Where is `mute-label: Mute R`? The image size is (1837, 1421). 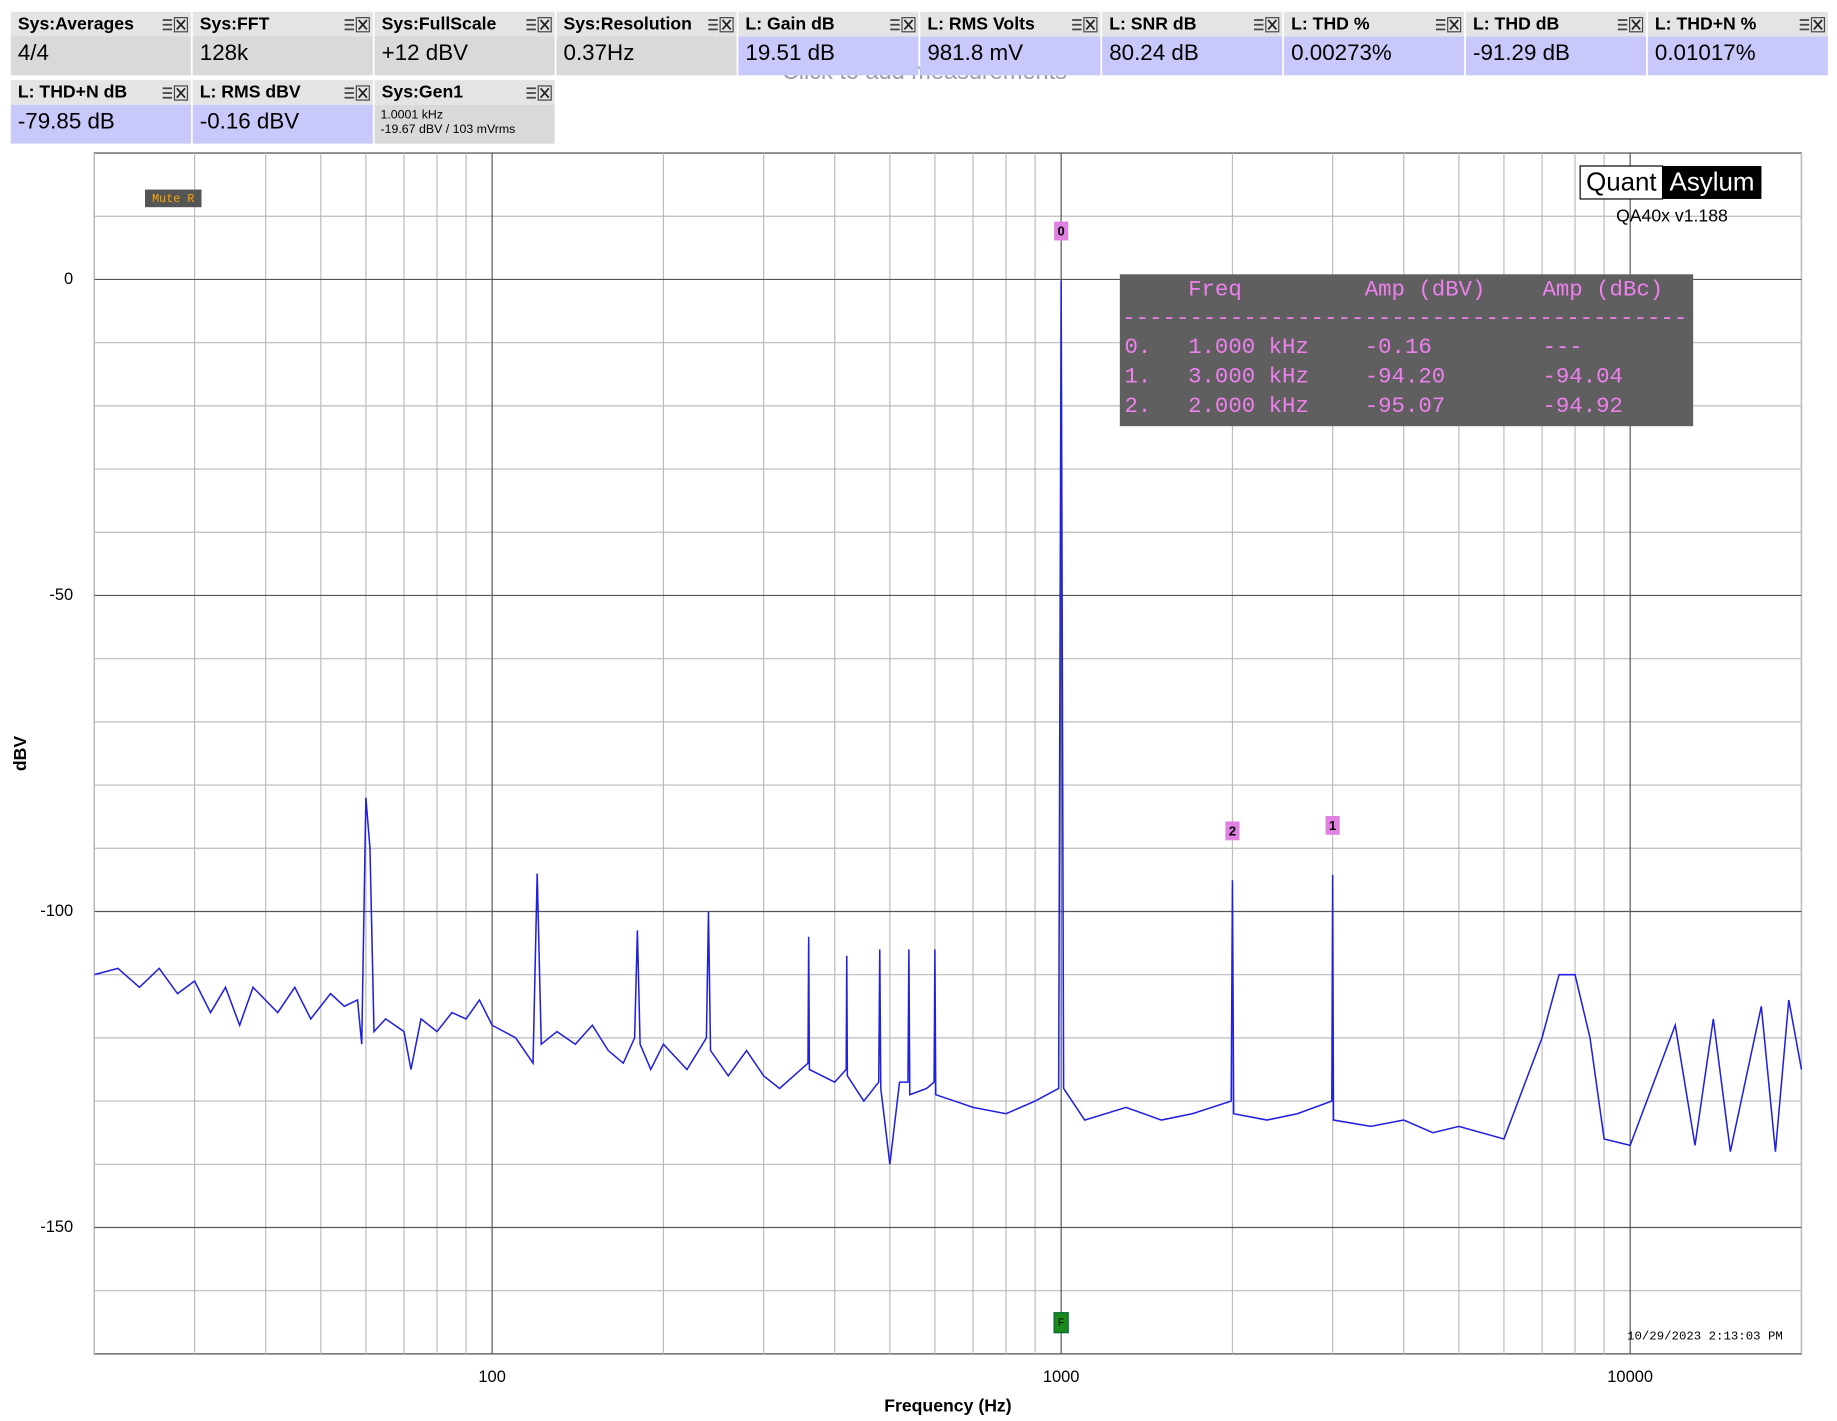 mute-label: Mute R is located at coordinates (173, 199).